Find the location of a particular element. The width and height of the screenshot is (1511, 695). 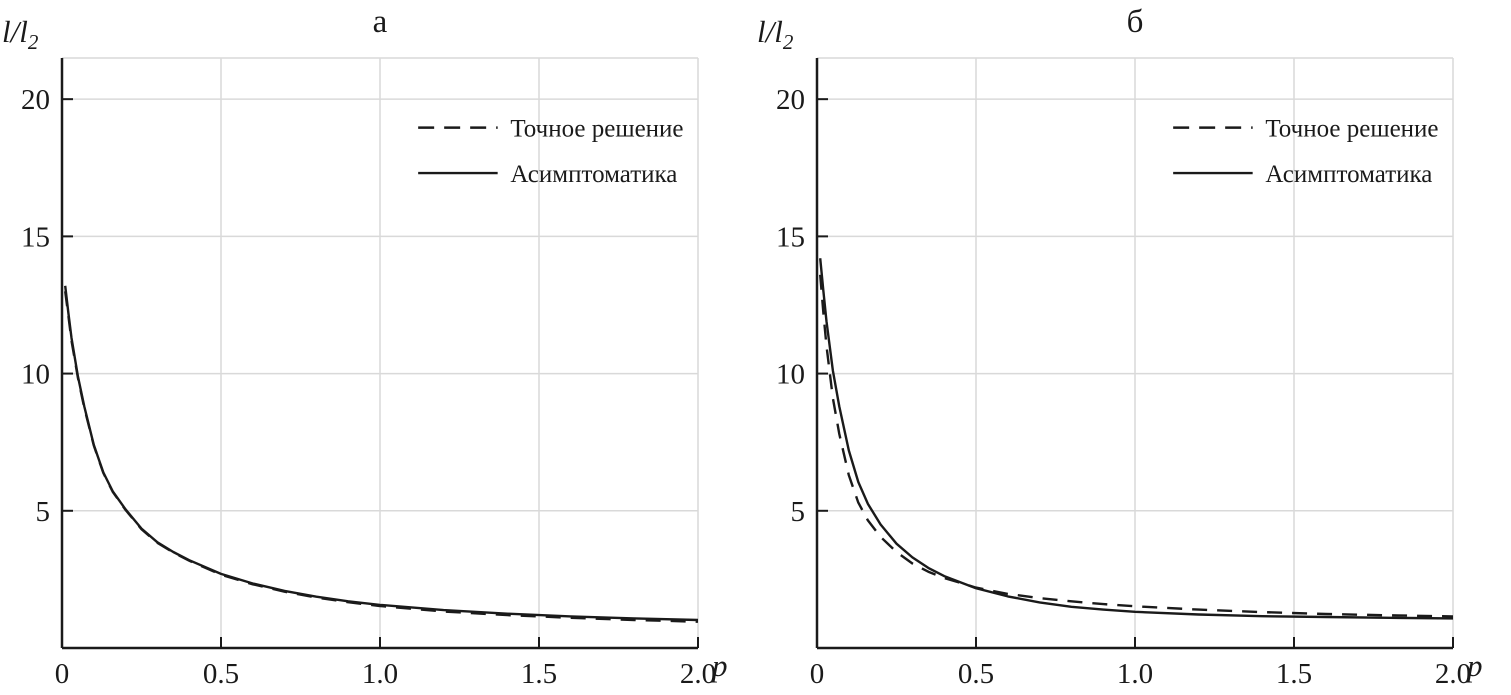

x-axis-label-a: p is located at coordinates (720, 665).